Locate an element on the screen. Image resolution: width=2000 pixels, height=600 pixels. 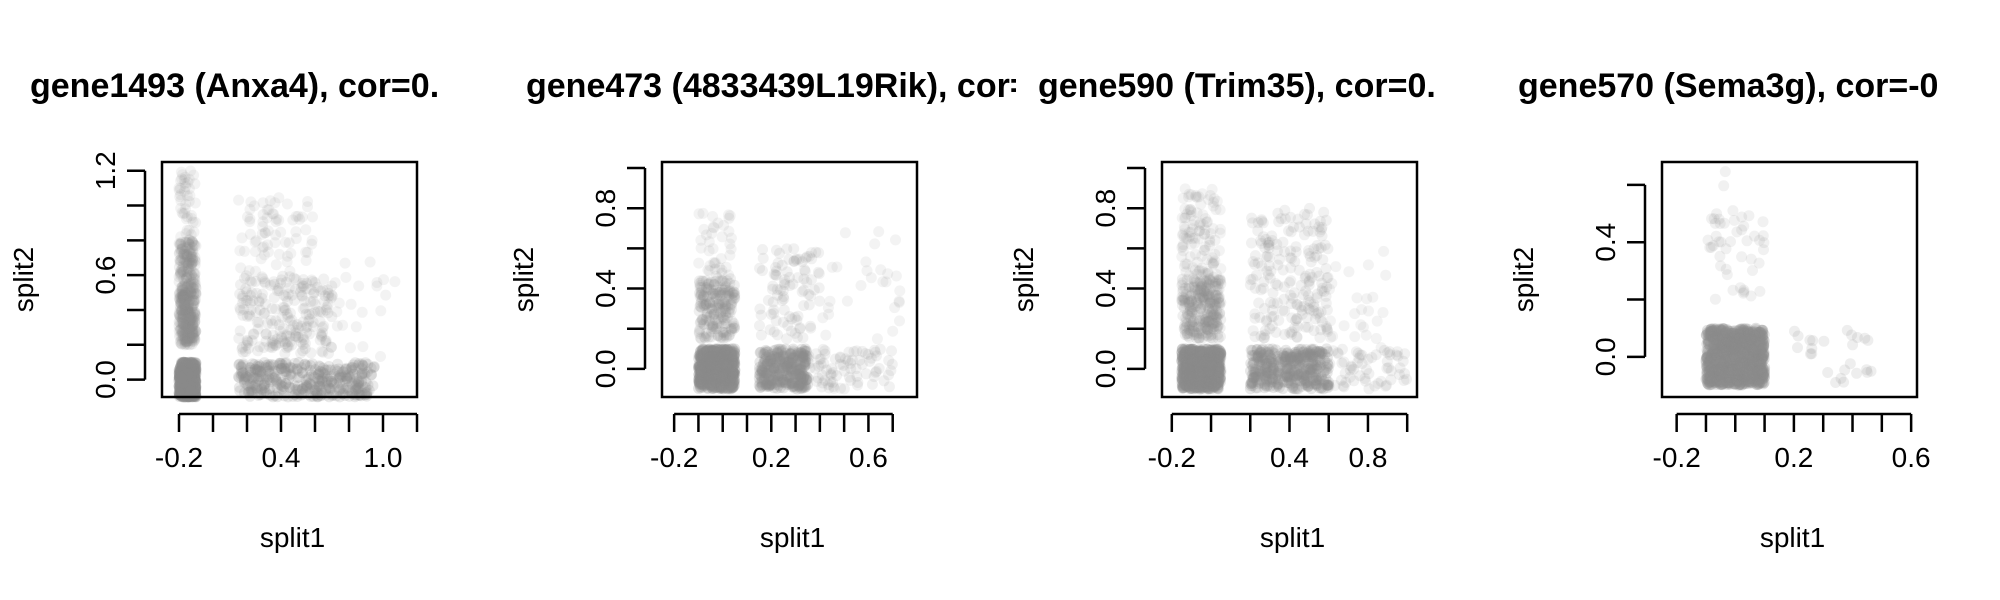
y-tick-label: 0.8 is located at coordinates (605, 208).